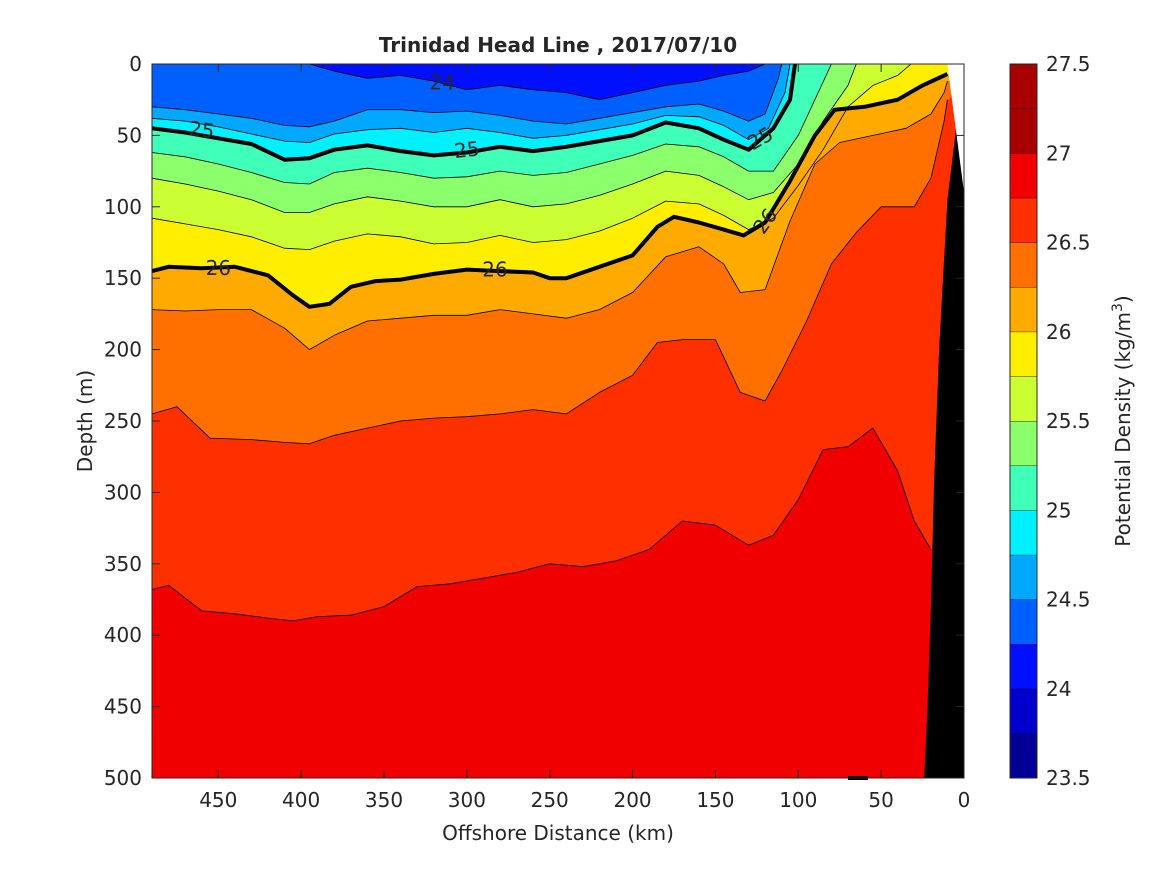 Image resolution: width=1167 pixels, height=875 pixels. What do you see at coordinates (459, 82) in the screenshot?
I see `isopycnal-24.25` at bounding box center [459, 82].